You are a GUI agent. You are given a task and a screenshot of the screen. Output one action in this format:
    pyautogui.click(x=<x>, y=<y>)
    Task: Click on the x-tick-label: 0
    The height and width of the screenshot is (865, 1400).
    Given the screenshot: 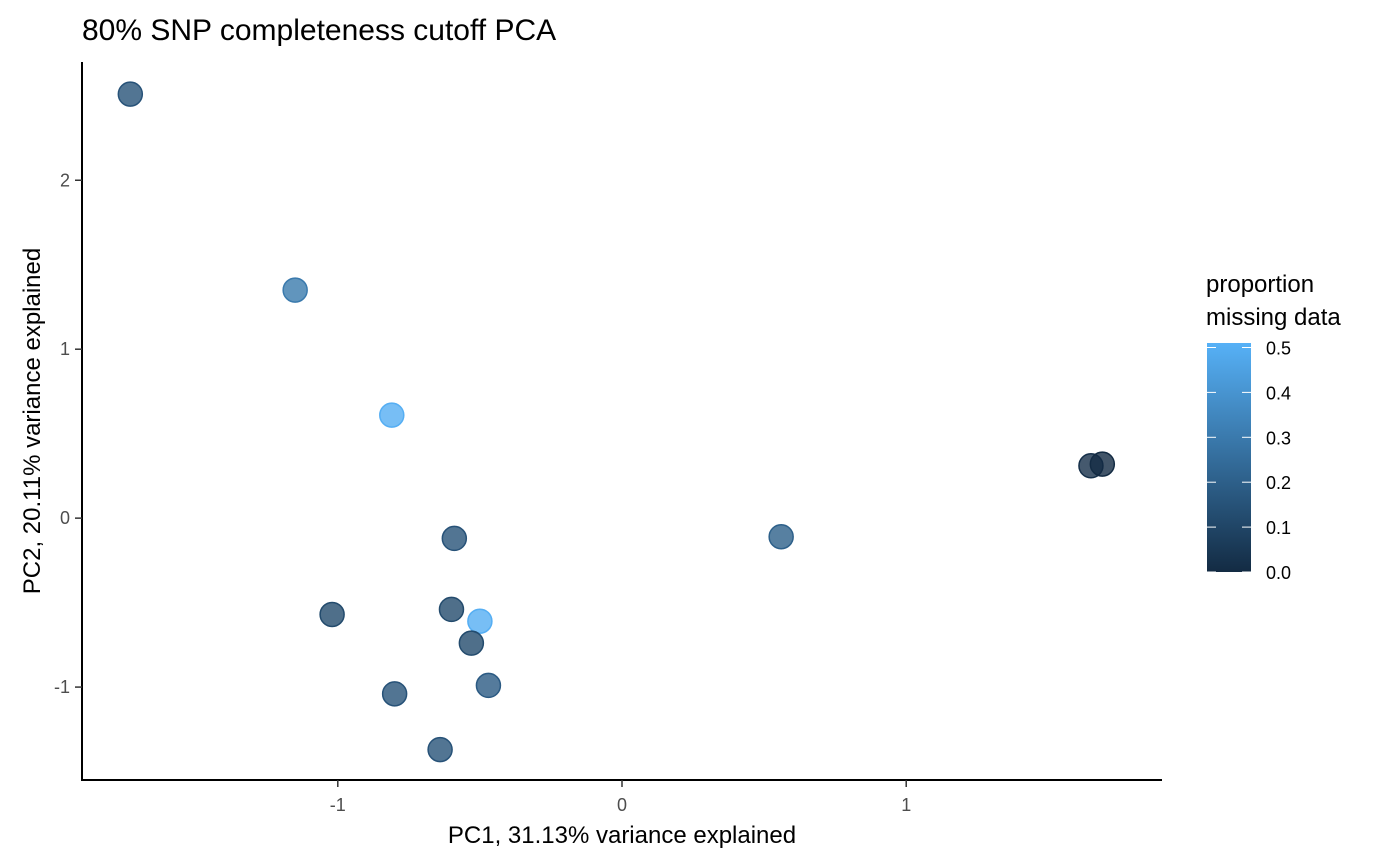 What is the action you would take?
    pyautogui.click(x=622, y=805)
    